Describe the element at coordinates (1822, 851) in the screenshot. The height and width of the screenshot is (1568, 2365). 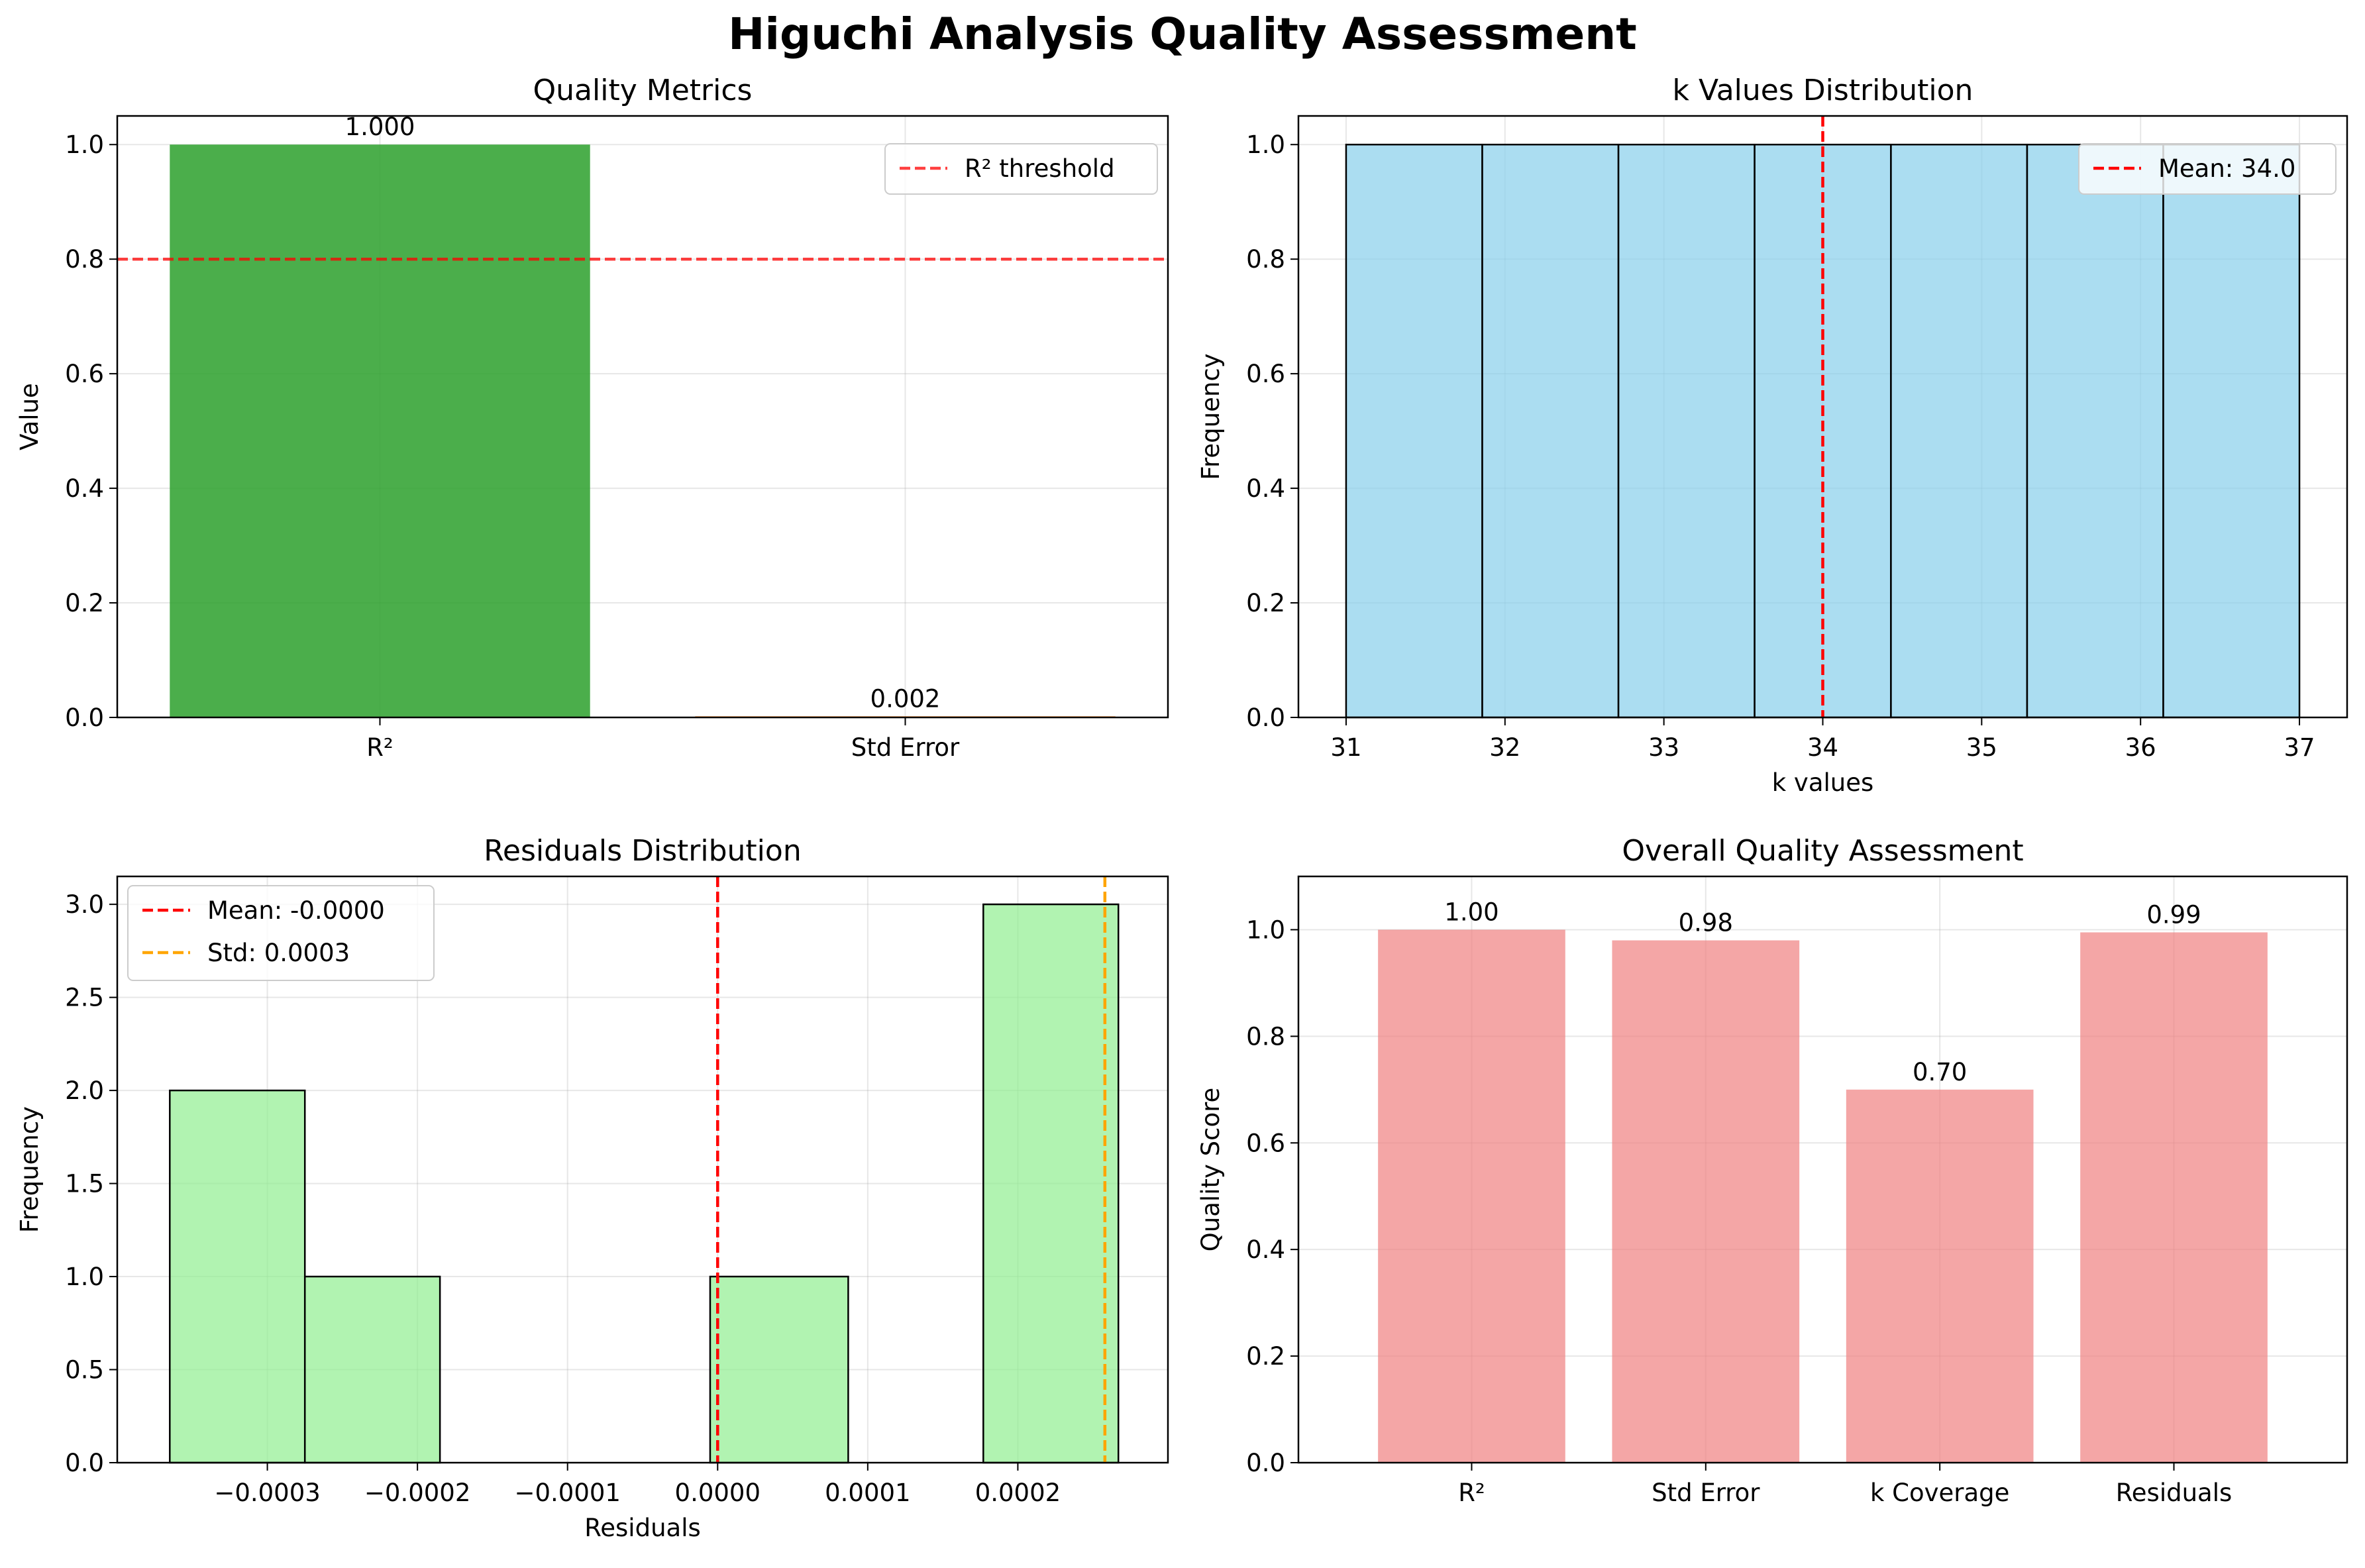
I see `chart-title: Overall Quality Assessment` at that location.